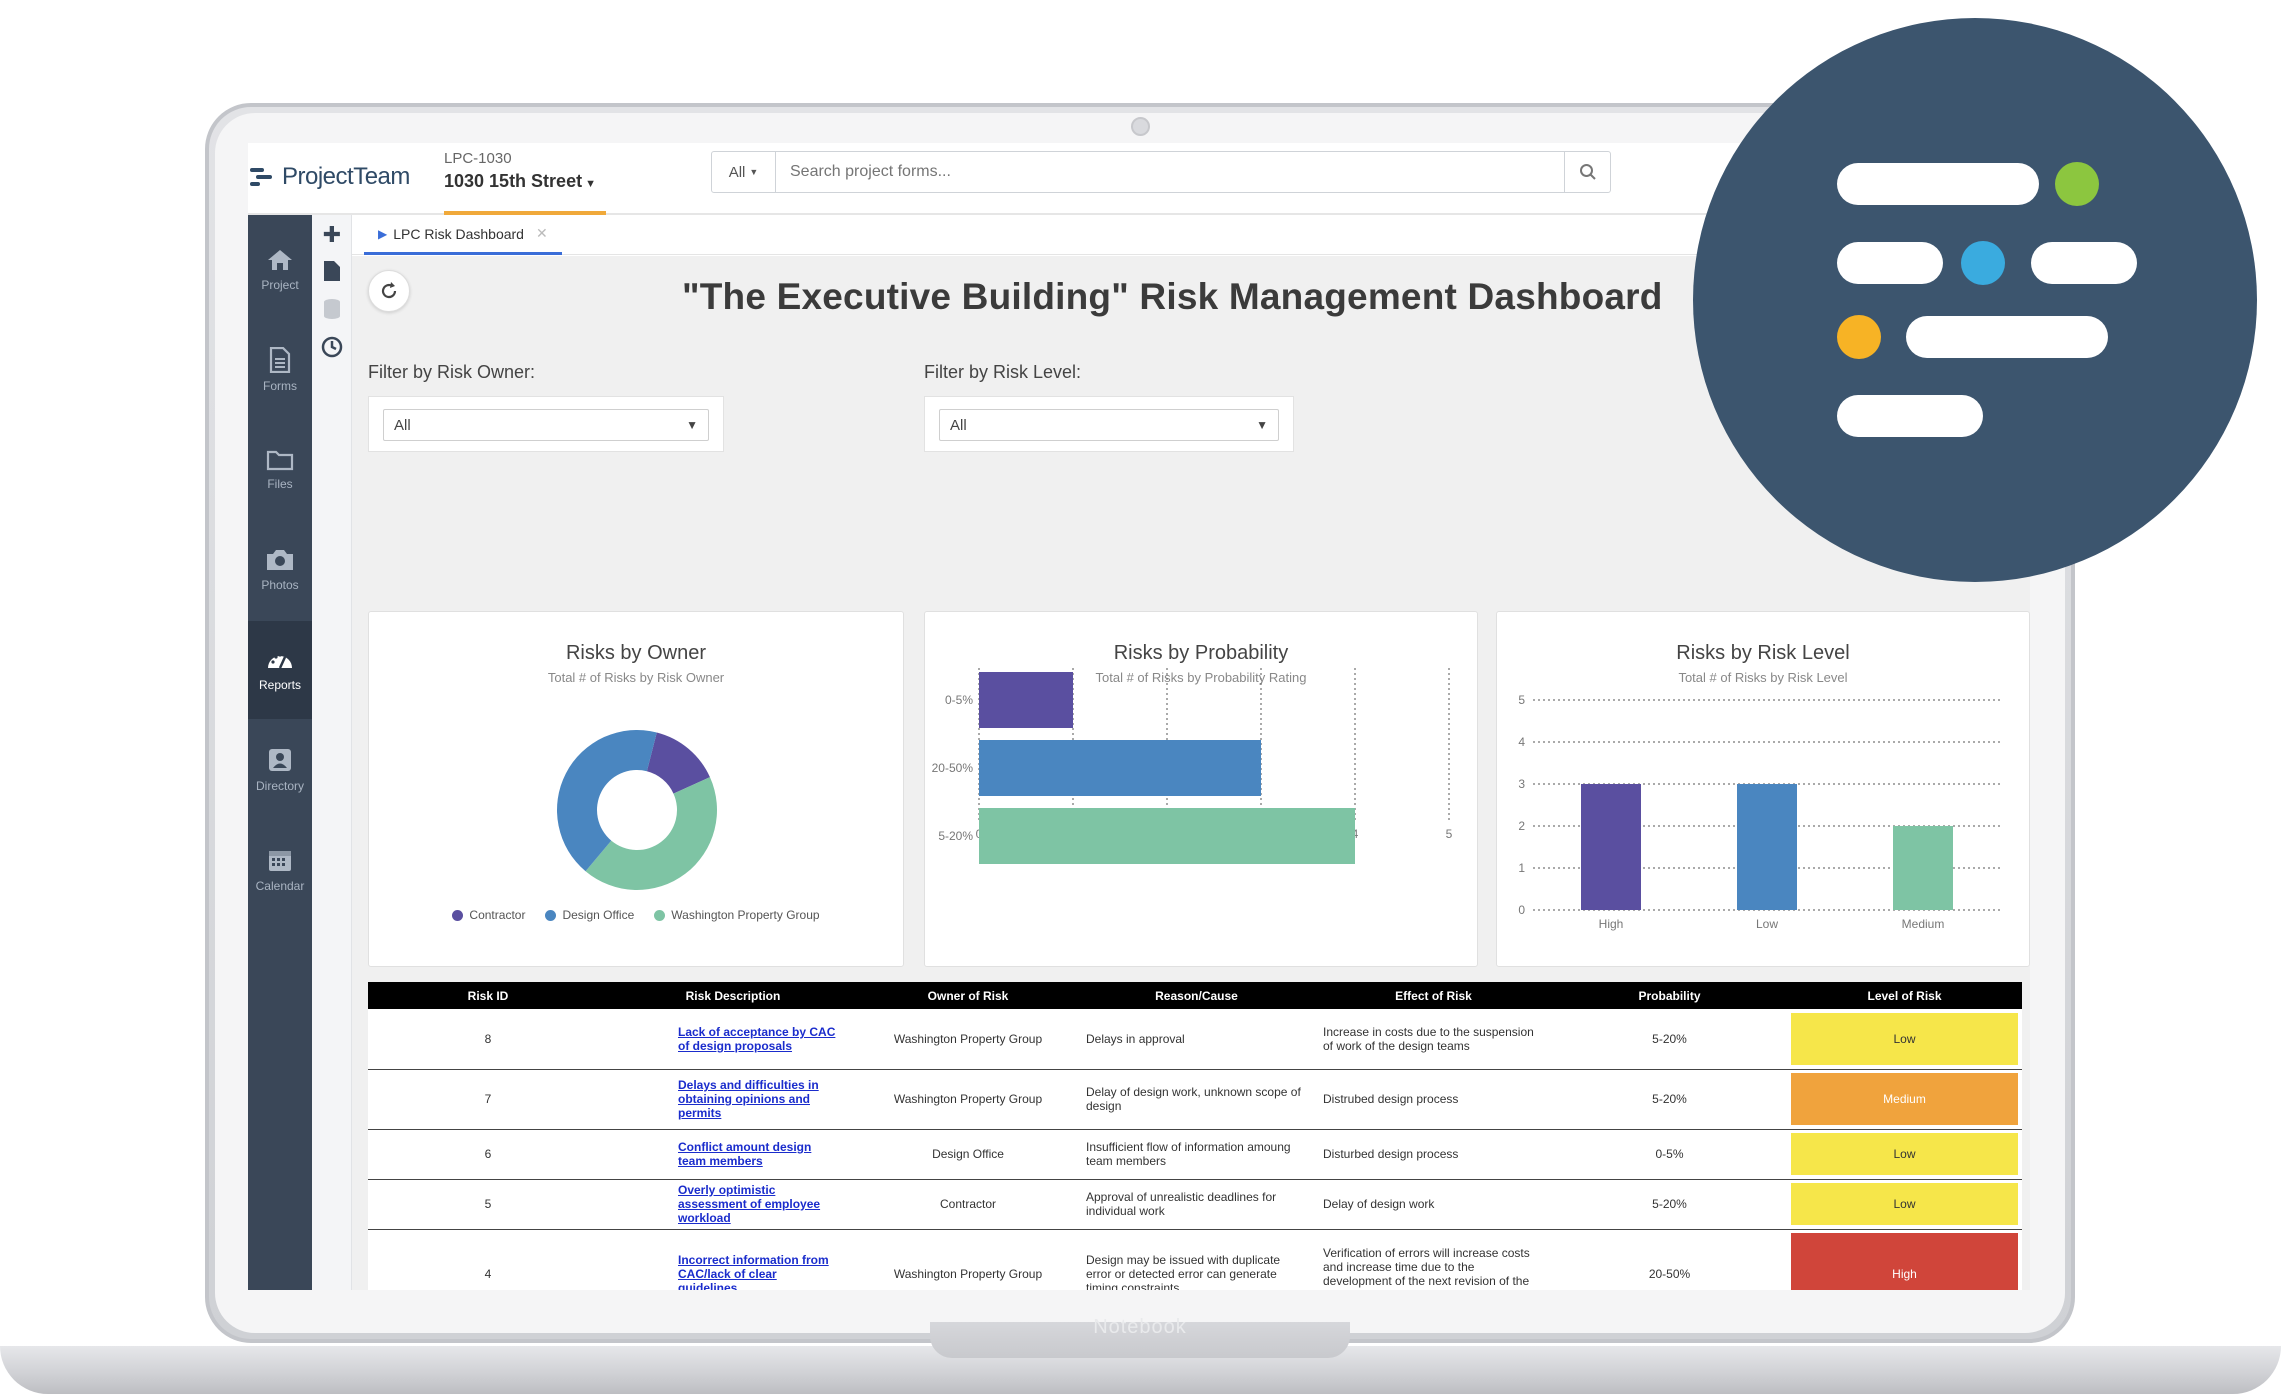  I want to click on nav-label: Reports, so click(280, 685).